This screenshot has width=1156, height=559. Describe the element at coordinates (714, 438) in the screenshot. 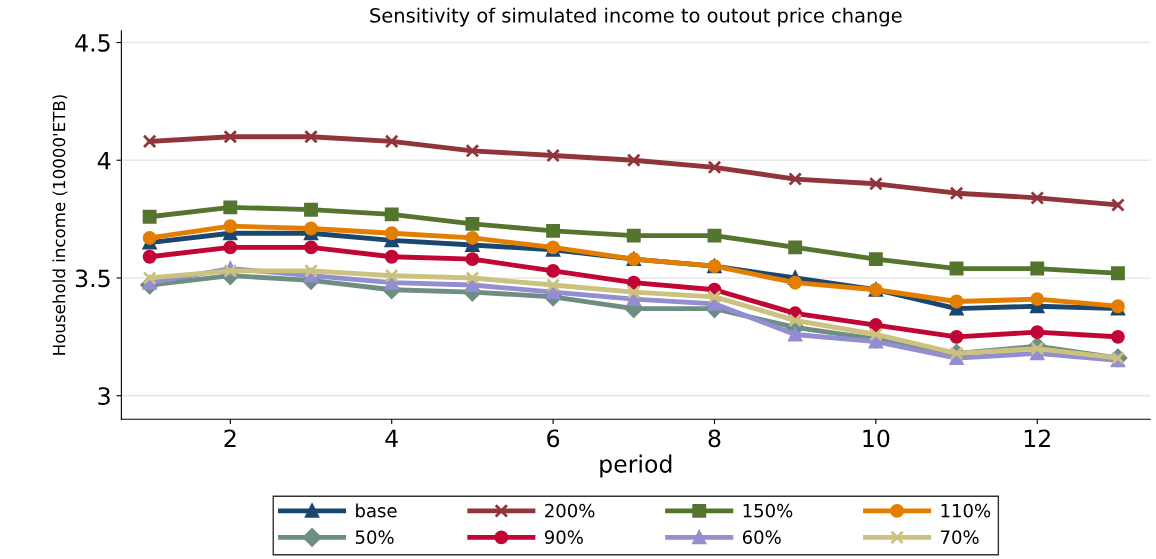

I see `x-tick-label: 8` at that location.